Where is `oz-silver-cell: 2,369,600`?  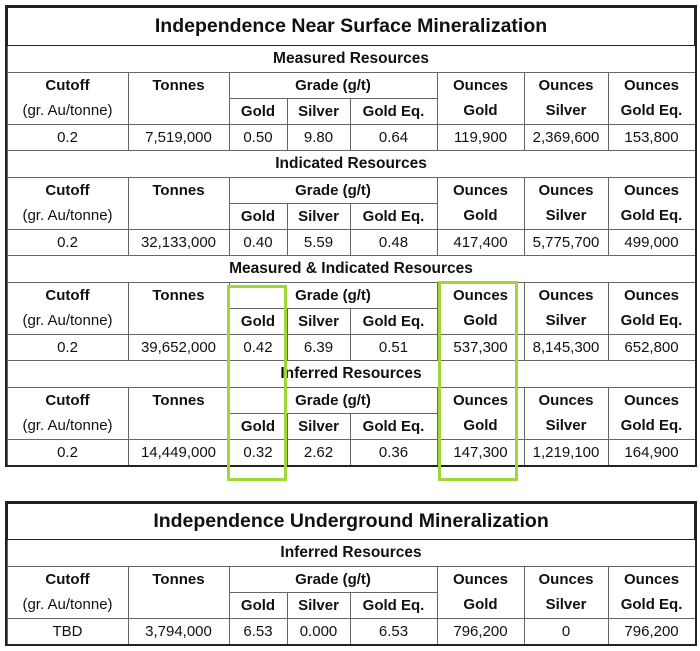
oz-silver-cell: 2,369,600 is located at coordinates (566, 137).